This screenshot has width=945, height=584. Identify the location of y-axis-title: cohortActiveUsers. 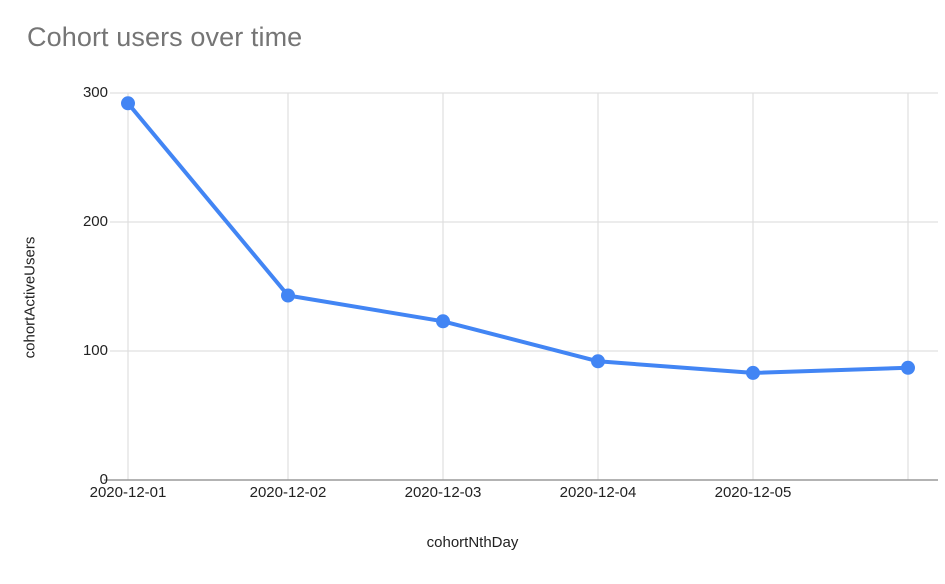
(30, 297).